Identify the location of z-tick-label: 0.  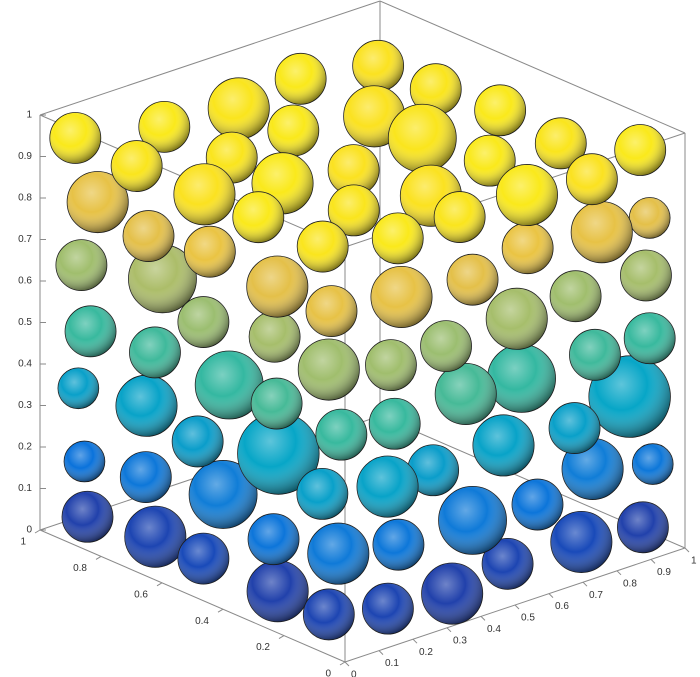
(29, 530).